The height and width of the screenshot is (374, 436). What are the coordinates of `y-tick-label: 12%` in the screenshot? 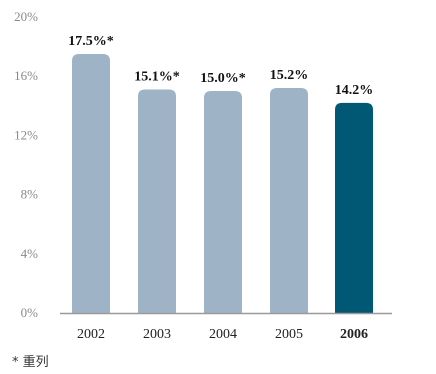 It's located at (26, 134).